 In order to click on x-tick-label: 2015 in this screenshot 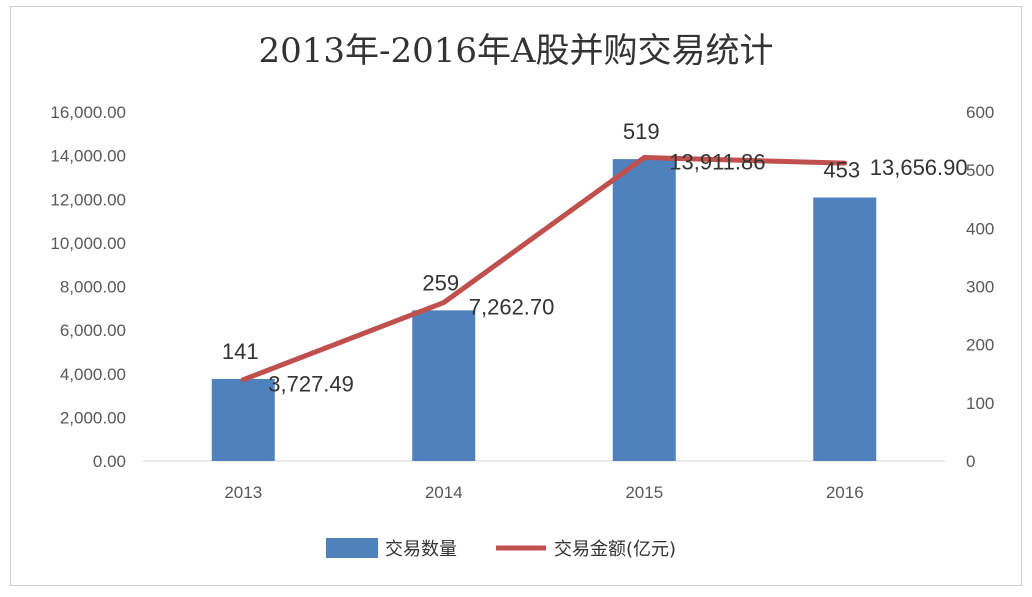, I will do `click(644, 492)`.